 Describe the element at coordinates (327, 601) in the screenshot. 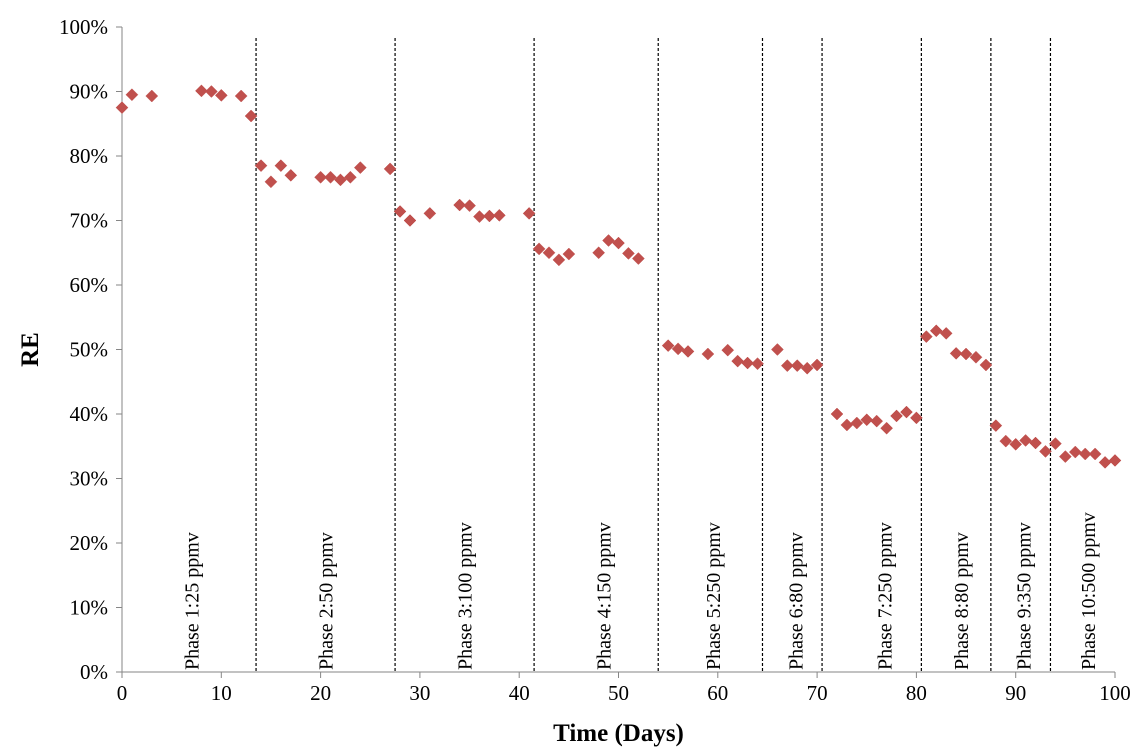

I see `phase-label: Phase 2:50 ppmv` at that location.